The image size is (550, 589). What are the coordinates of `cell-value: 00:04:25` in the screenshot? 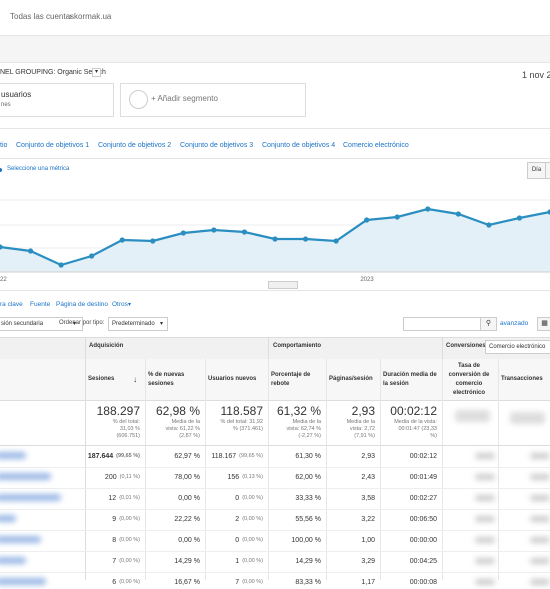 It's located at (423, 561).